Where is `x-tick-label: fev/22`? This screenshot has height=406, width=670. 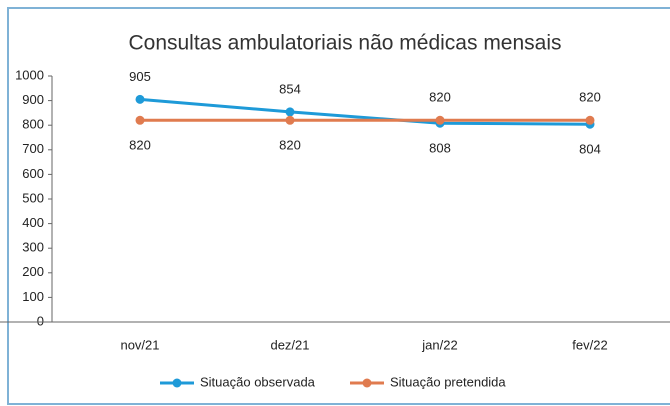 x-tick-label: fev/22 is located at coordinates (589, 344).